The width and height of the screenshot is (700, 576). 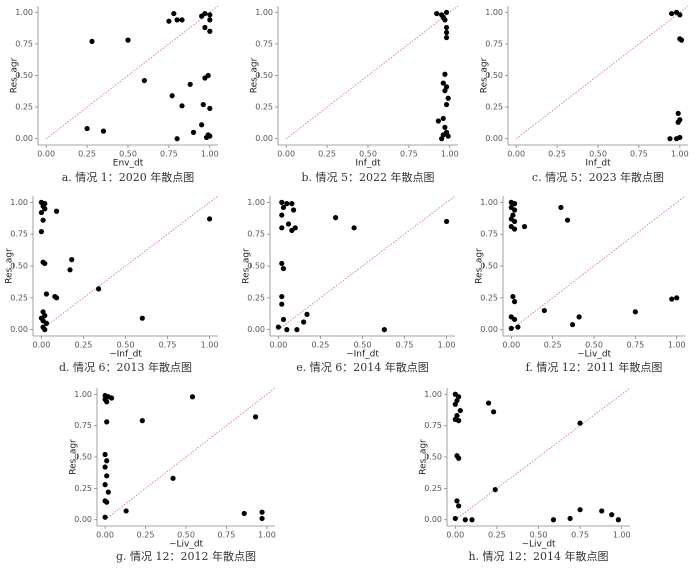 I want to click on caption: g. 情况 12：2012 年散点图, so click(x=186, y=556).